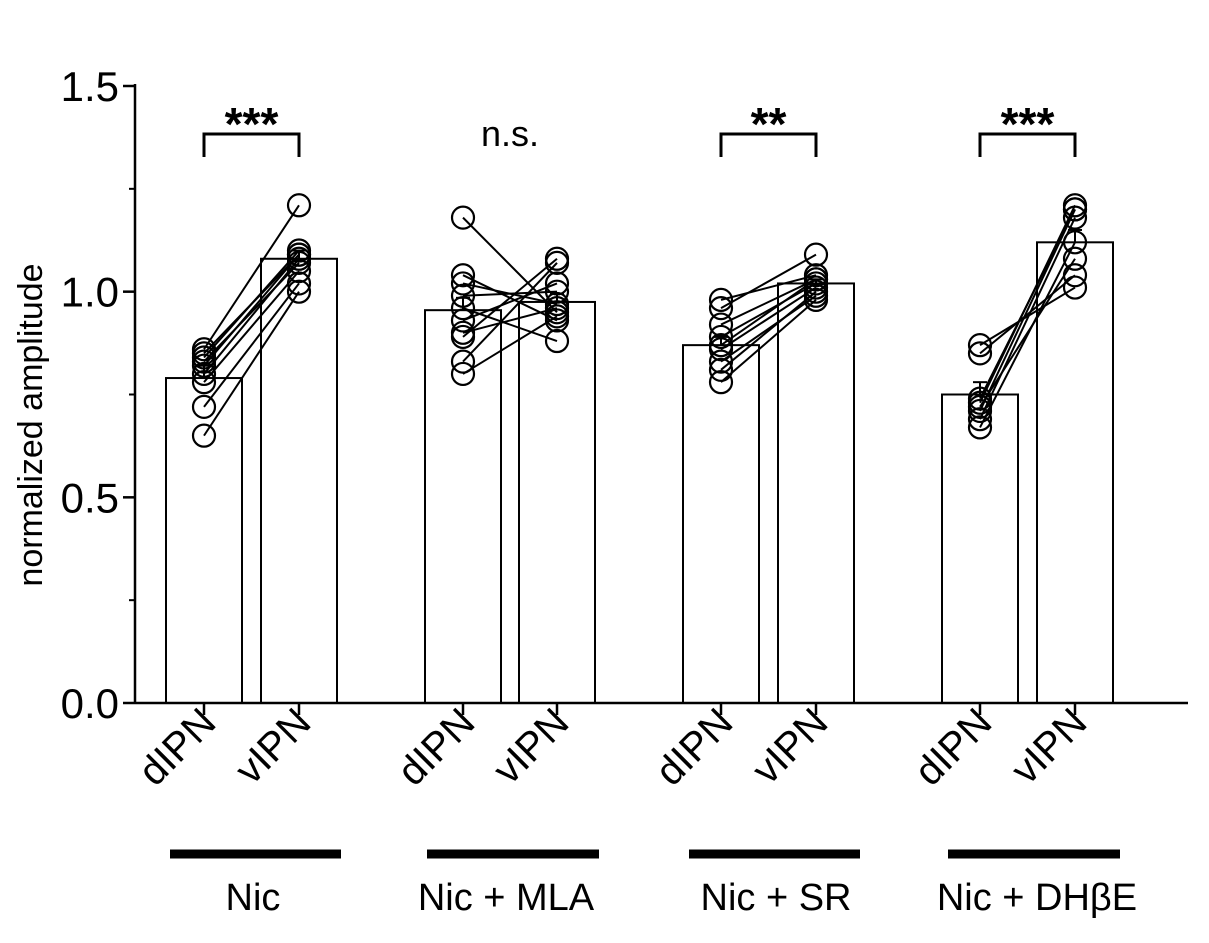  Describe the element at coordinates (776, 898) in the screenshot. I see `group-label: Nic + SR` at that location.